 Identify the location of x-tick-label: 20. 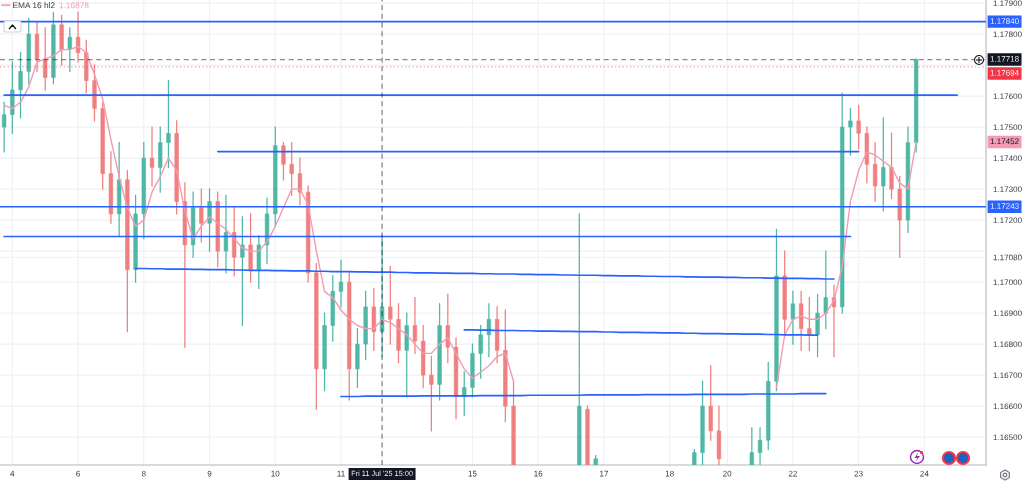
(727, 473).